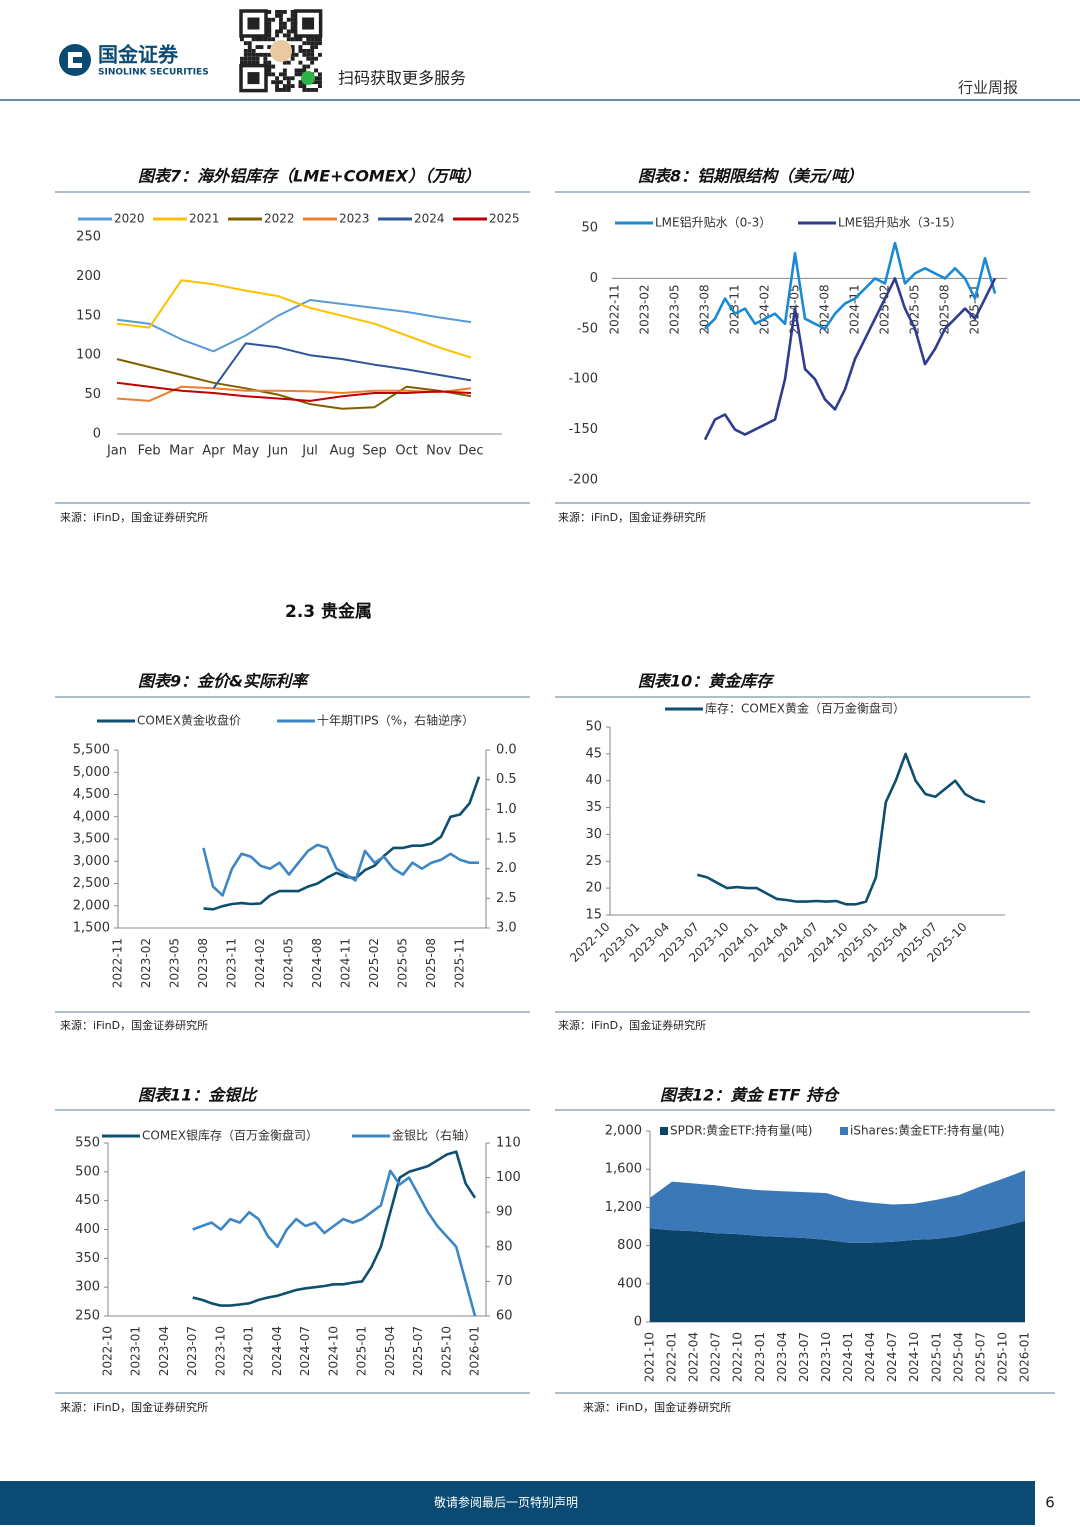 This screenshot has width=1080, height=1527. Describe the element at coordinates (249, 1351) in the screenshot. I see `x-tick-label: 2024-01` at that location.